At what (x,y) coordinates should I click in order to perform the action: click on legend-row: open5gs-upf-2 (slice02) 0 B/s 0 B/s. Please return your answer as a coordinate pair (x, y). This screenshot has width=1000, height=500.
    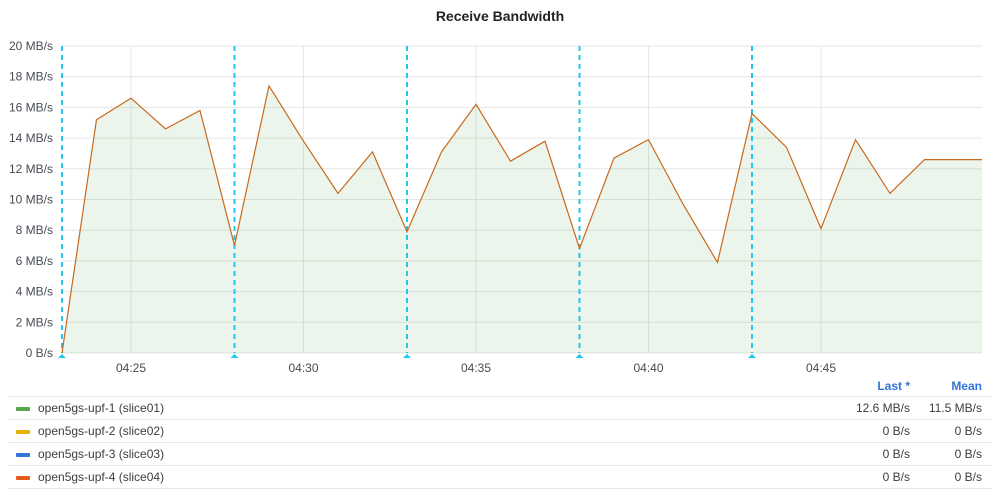
    Looking at the image, I should click on (500, 431).